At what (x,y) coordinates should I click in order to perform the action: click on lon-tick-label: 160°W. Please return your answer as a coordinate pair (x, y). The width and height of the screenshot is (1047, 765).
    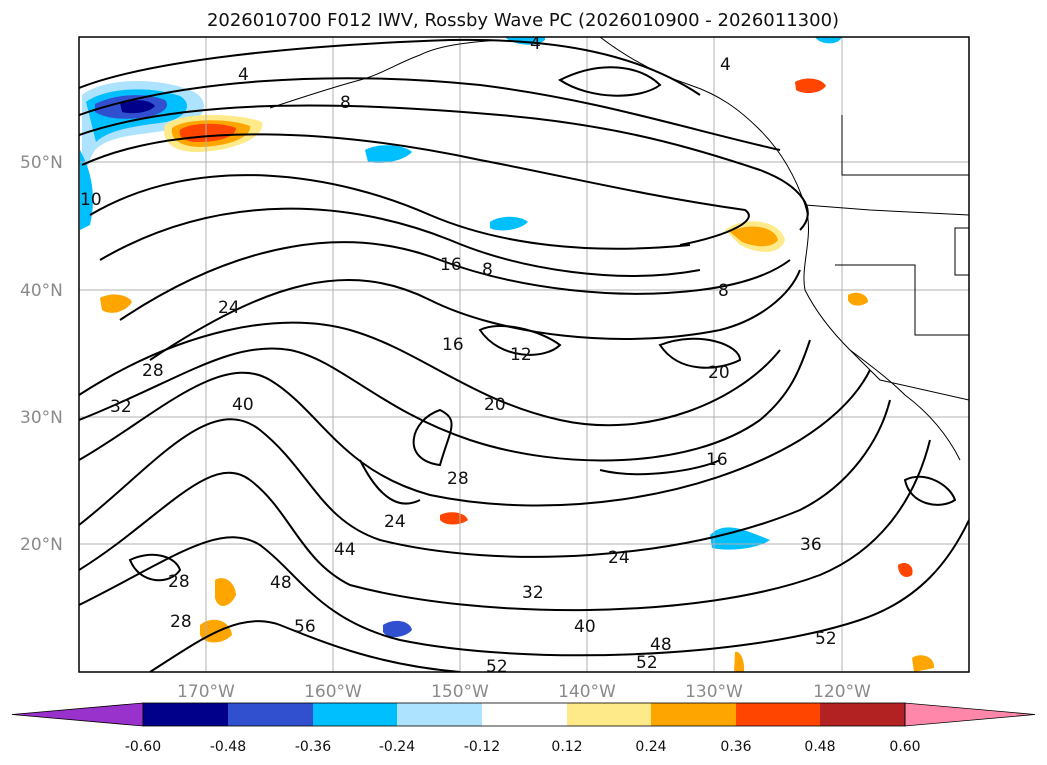
    Looking at the image, I should click on (333, 692).